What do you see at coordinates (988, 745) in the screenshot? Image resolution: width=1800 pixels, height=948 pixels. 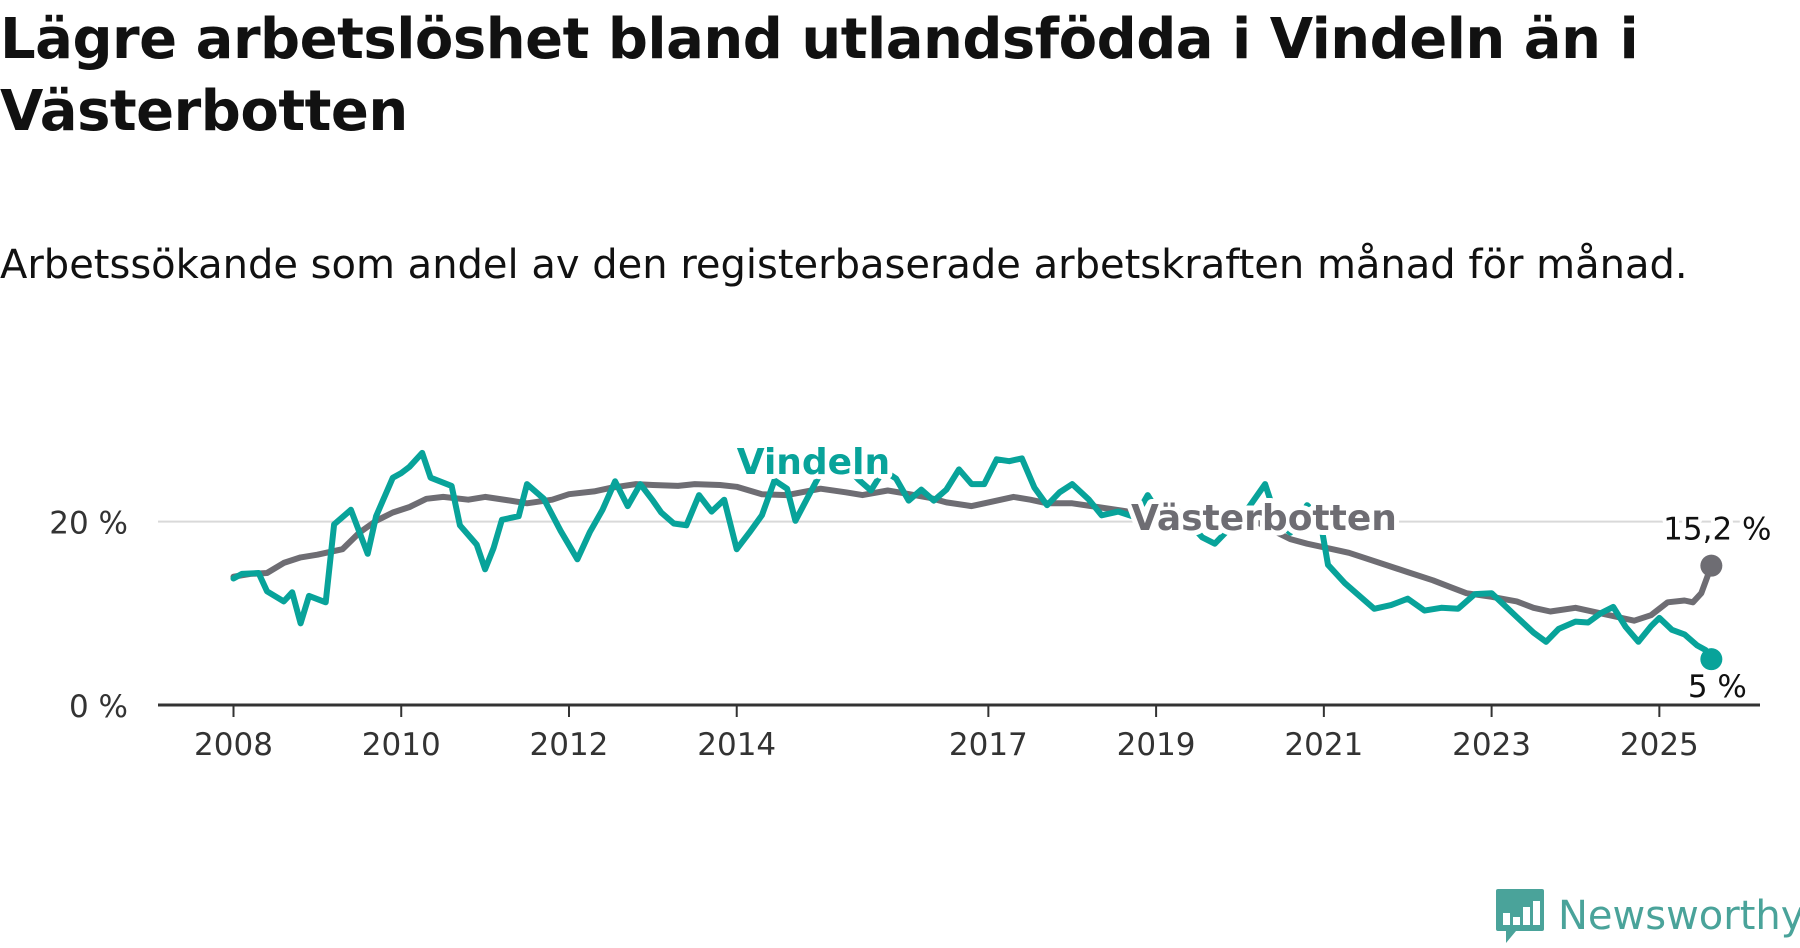 I see `x-tick-label: 2017` at bounding box center [988, 745].